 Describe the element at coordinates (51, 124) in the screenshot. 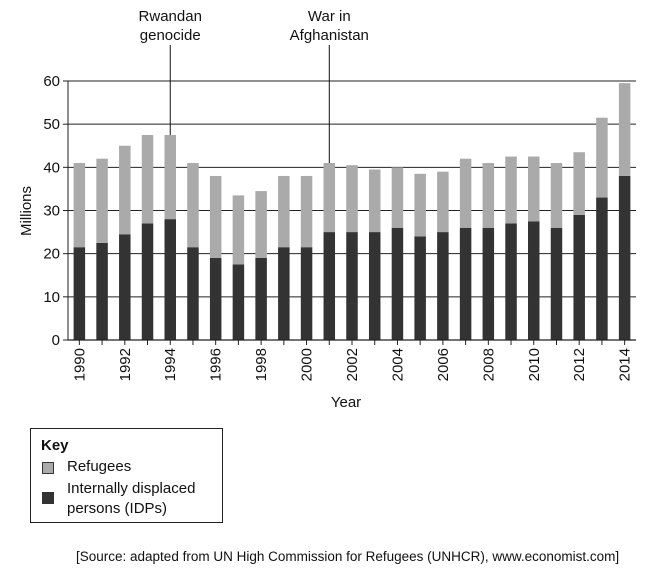

I see `y-tick-label: 50` at that location.